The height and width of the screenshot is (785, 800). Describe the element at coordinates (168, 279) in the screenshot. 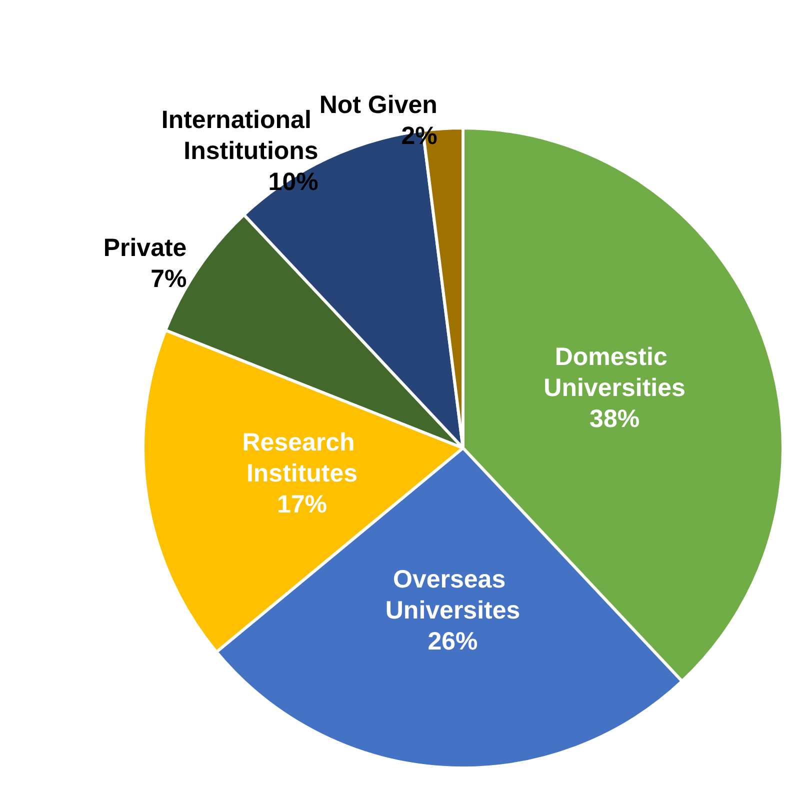

I see `data-label: 7%` at that location.